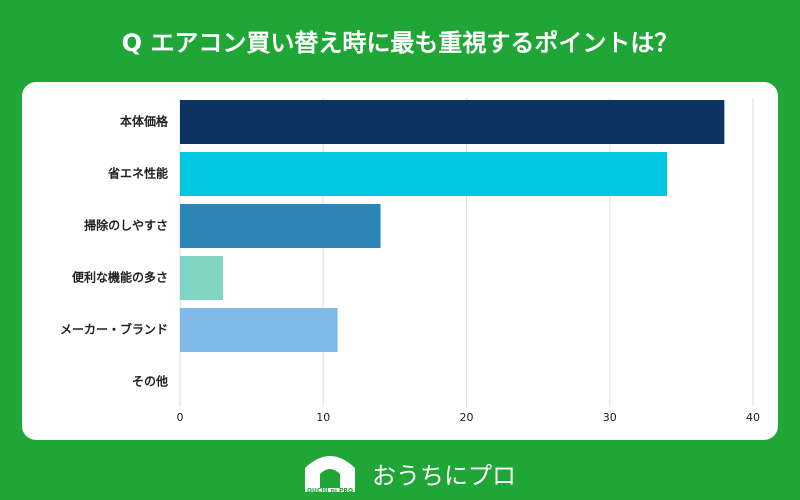 The width and height of the screenshot is (800, 500). I want to click on x-tick-label: 30, so click(610, 417).